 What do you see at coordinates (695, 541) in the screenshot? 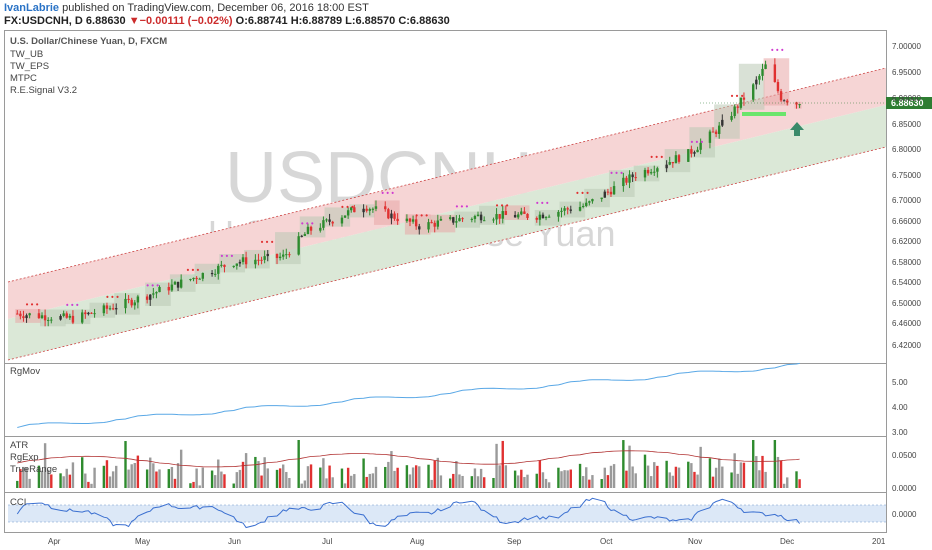
I see `x-tick: Nov` at bounding box center [695, 541].